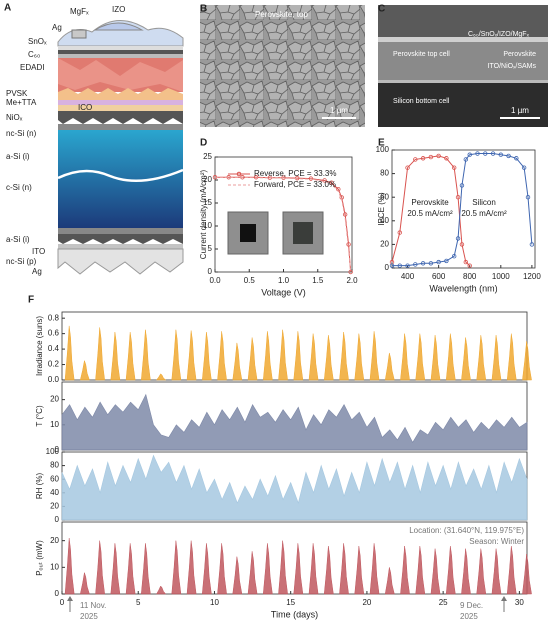 The width and height of the screenshot is (554, 630). What do you see at coordinates (21, 133) in the screenshot?
I see `schematic-label: nc-Si (n)` at bounding box center [21, 133].